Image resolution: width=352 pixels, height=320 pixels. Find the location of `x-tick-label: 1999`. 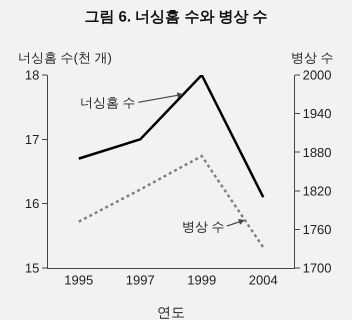

x-tick-label: 1999 is located at coordinates (201, 280).